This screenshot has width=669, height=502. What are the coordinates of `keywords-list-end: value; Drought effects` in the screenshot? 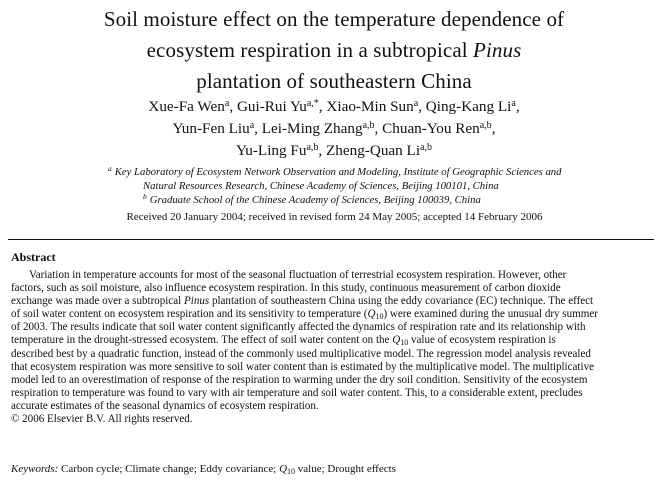 It's located at (346, 469).